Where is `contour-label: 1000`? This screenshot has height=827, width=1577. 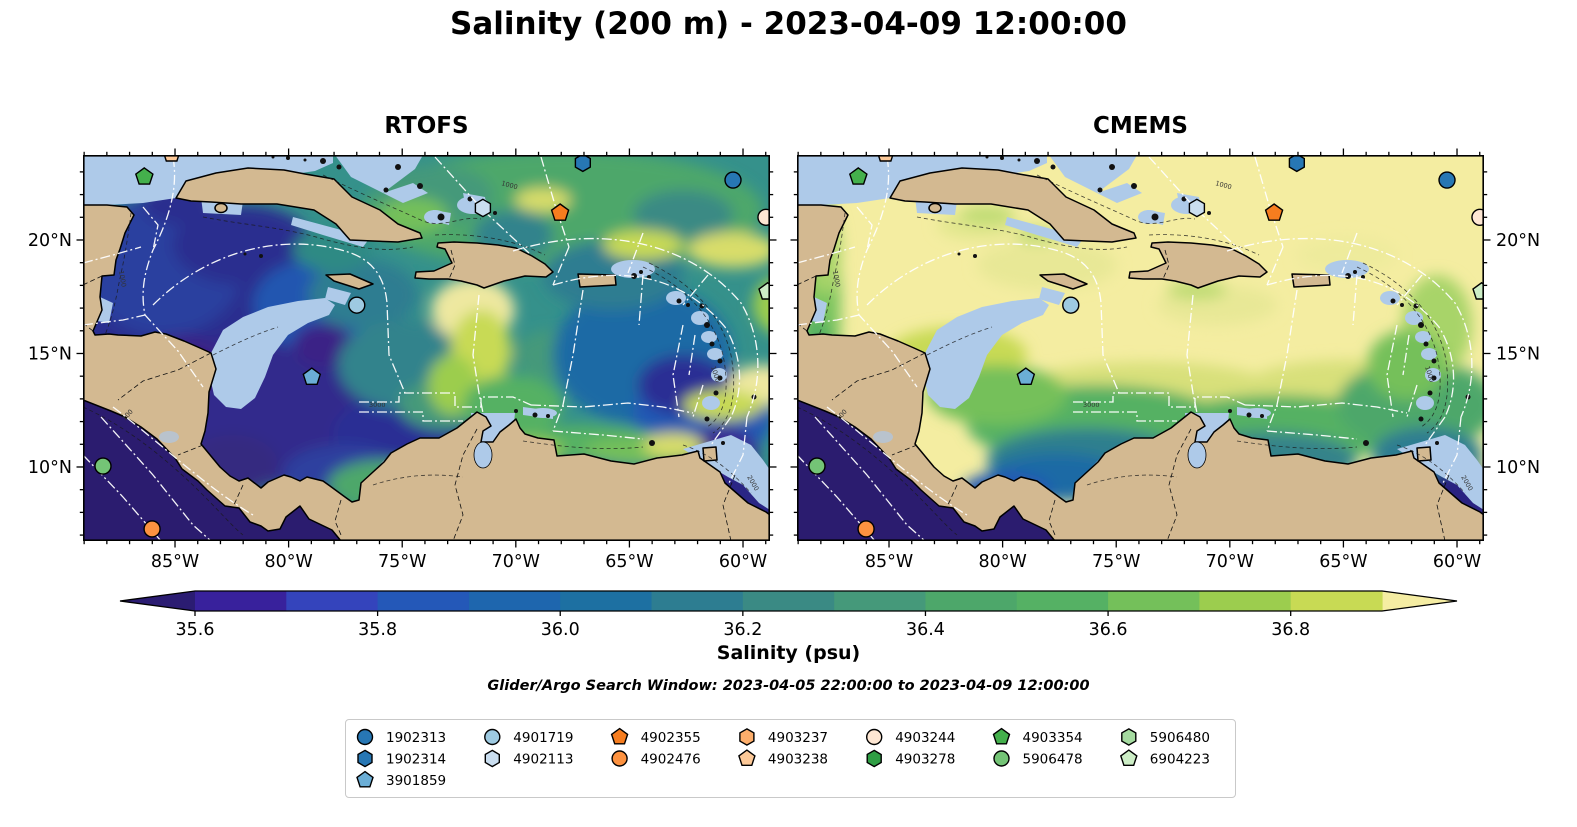 contour-label: 1000 is located at coordinates (122, 279).